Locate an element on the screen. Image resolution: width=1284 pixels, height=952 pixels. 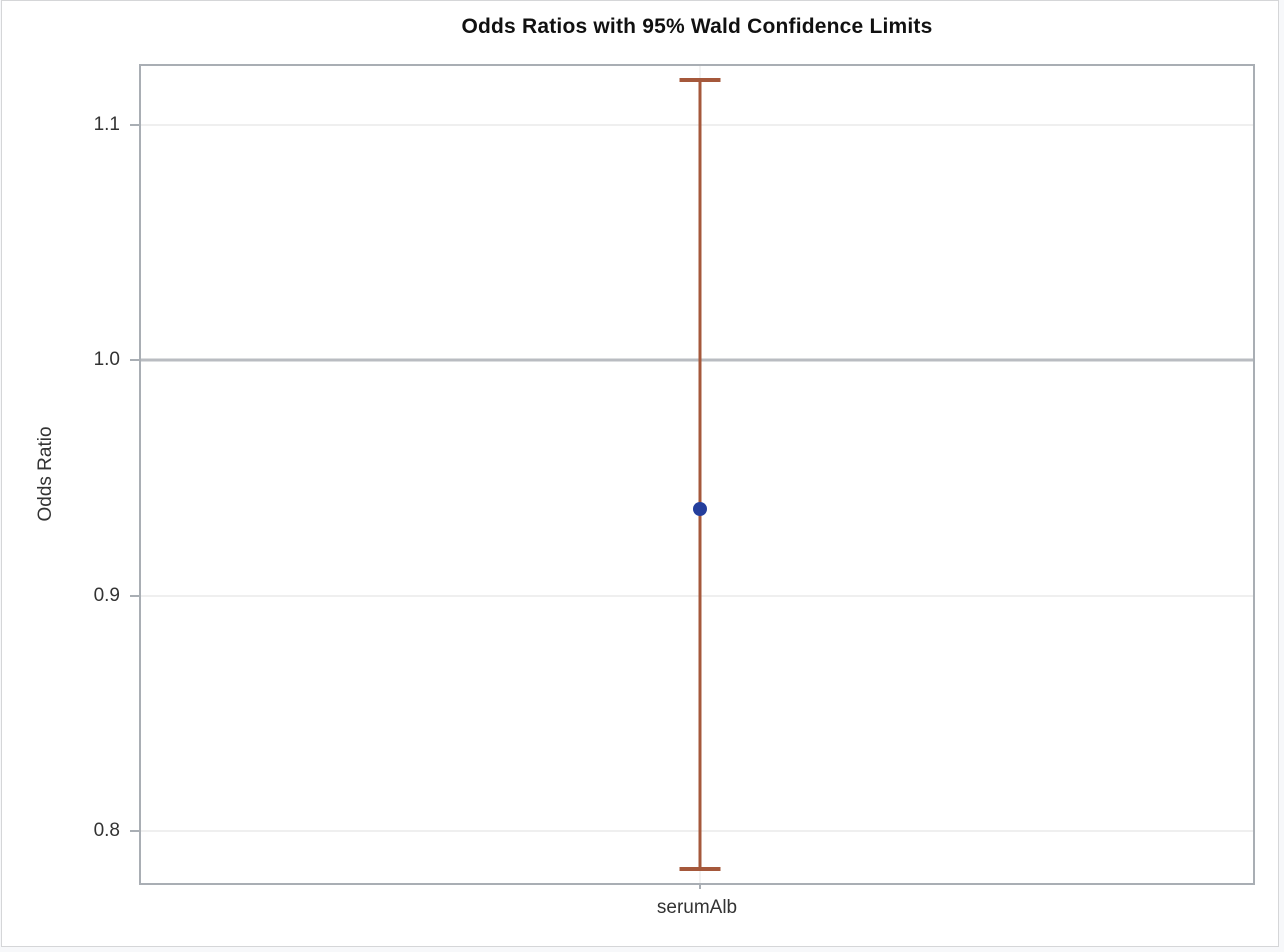
data-point-marker is located at coordinates (700, 508).